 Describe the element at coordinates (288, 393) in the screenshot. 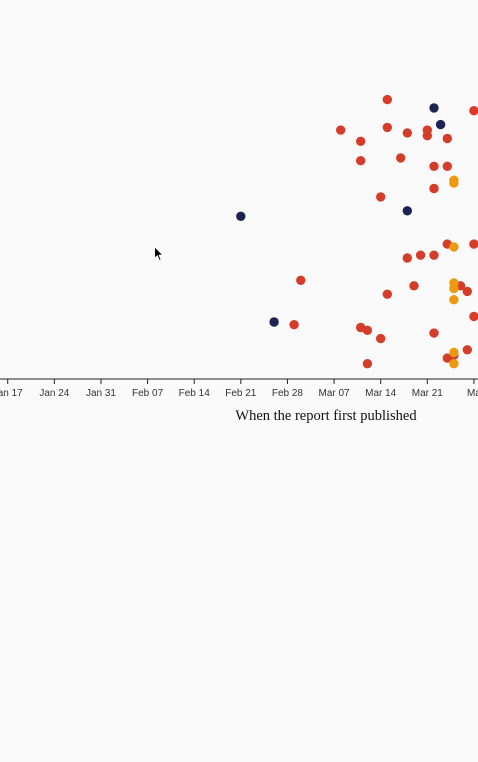

I see `x-tick-label: Feb 28` at that location.